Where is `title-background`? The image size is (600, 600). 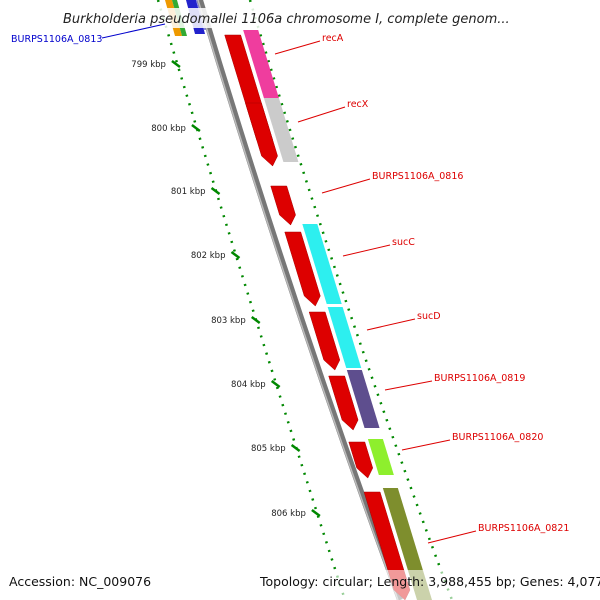
title-background is located at coordinates (300, 18).